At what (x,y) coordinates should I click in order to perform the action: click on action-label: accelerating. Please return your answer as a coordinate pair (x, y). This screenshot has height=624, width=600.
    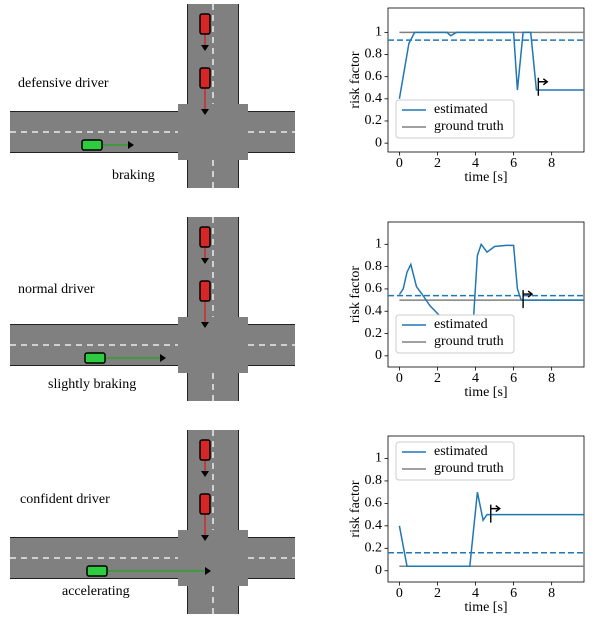
    Looking at the image, I should click on (96, 591).